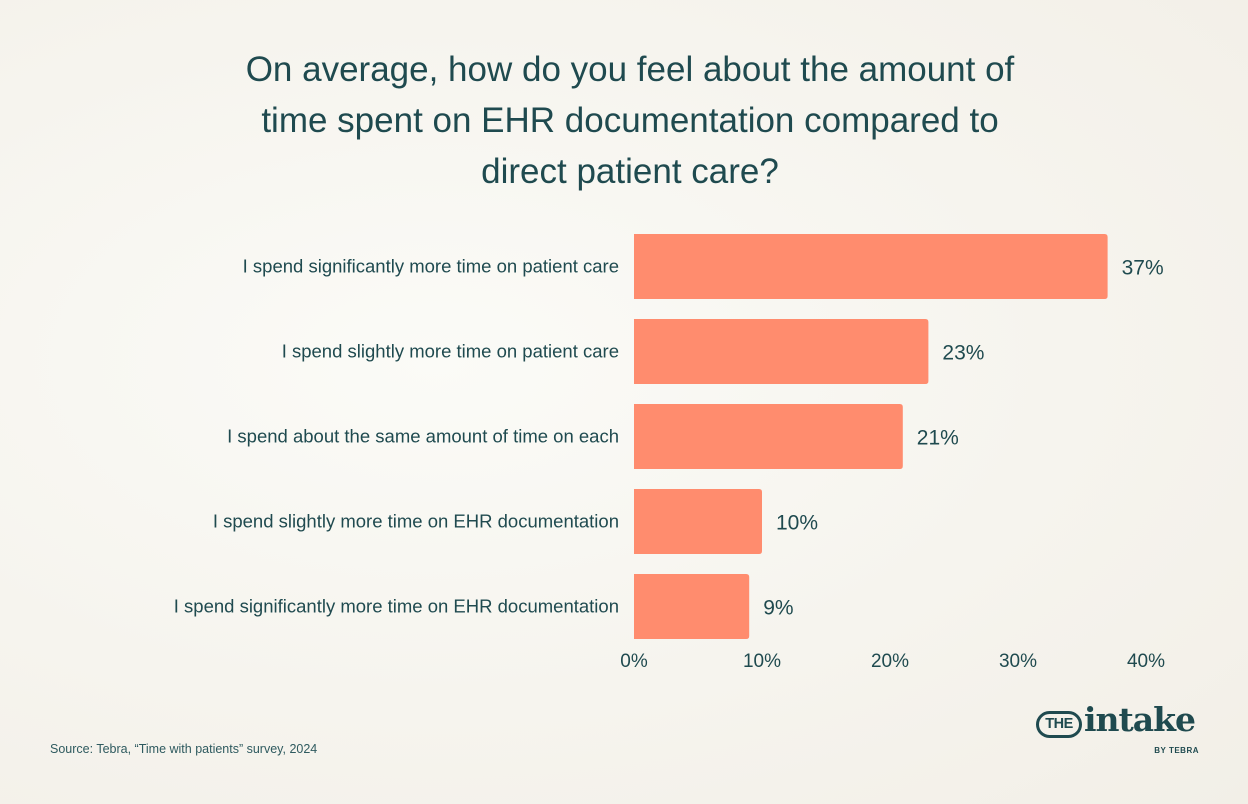 Image resolution: width=1248 pixels, height=804 pixels. I want to click on logo-wordmark: intake, so click(1140, 719).